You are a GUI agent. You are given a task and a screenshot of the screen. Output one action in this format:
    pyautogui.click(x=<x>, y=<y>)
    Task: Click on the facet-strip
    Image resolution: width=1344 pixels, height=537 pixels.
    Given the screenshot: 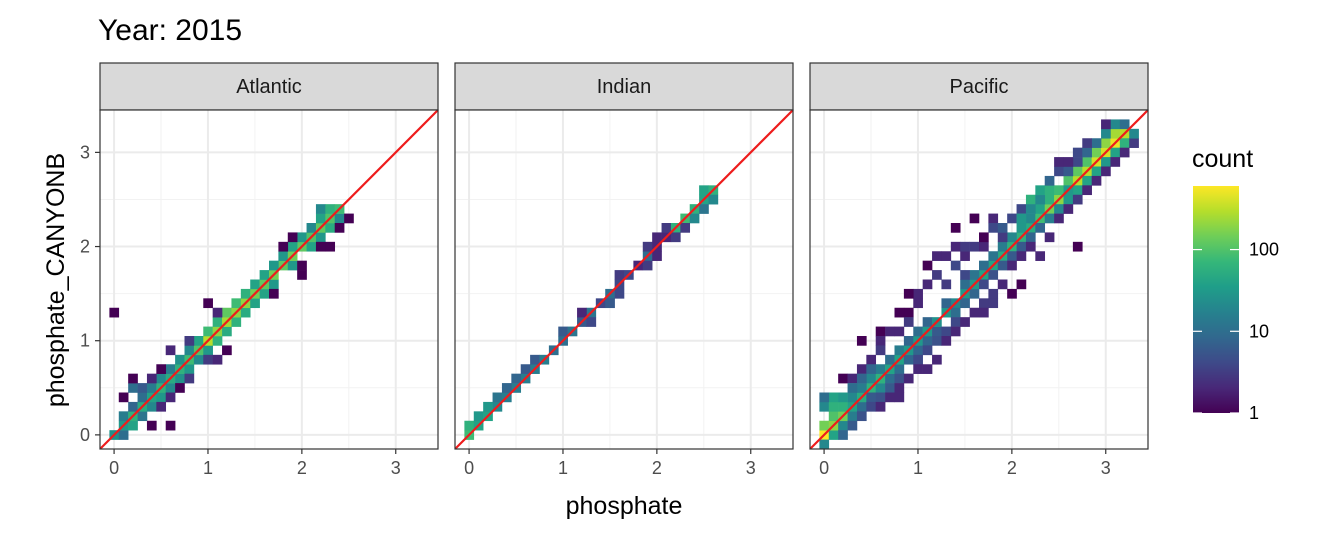 What is the action you would take?
    pyautogui.click(x=624, y=86)
    